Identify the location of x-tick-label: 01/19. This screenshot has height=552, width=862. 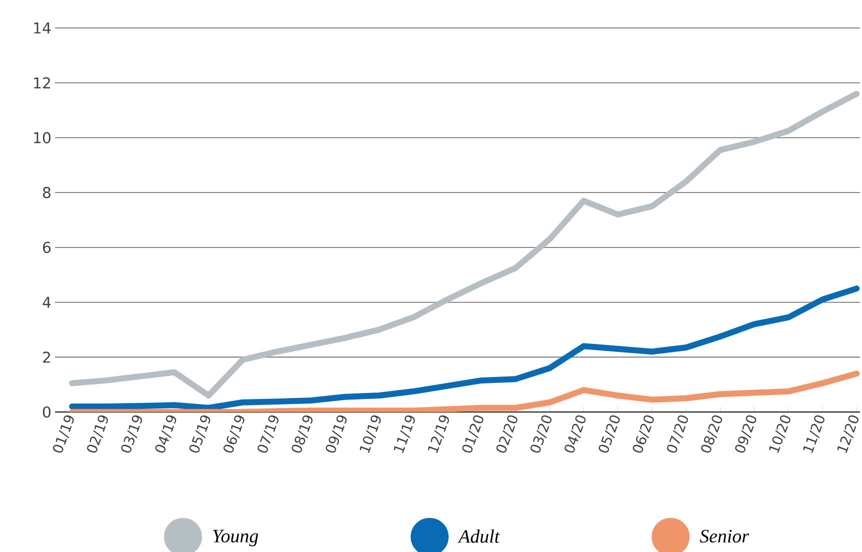
(63, 434).